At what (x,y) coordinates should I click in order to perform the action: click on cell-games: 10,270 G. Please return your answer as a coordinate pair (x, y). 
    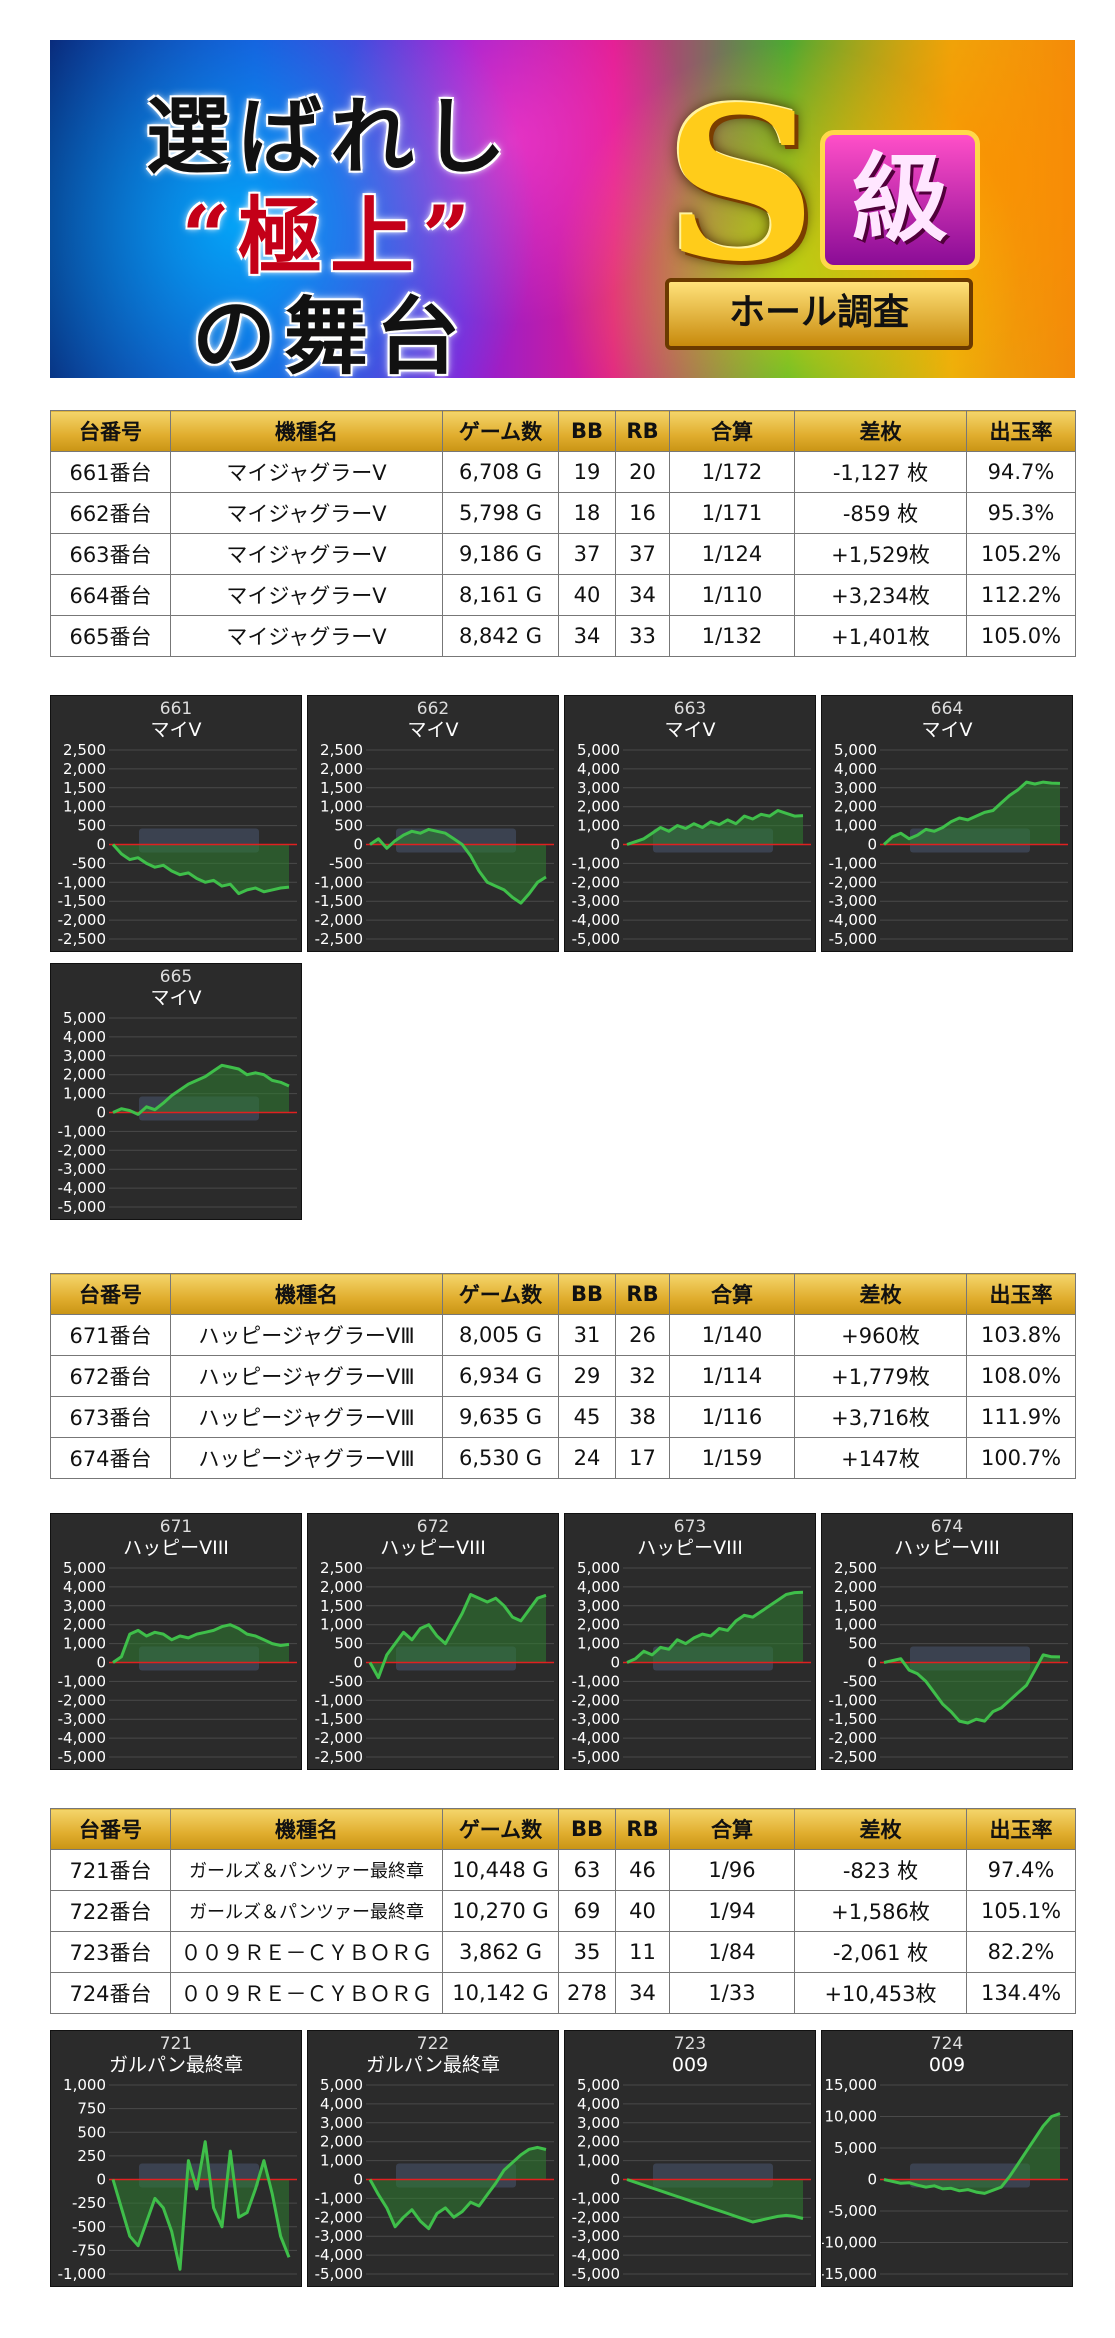
    Looking at the image, I should click on (500, 1911).